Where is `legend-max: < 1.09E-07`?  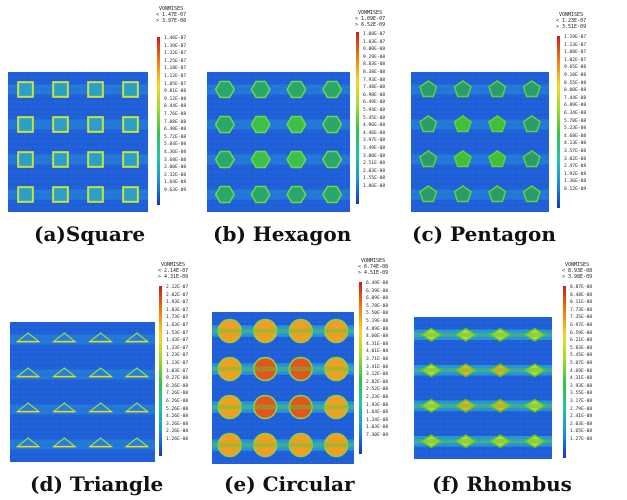 legend-max: < 1.09E-07 is located at coordinates (370, 19).